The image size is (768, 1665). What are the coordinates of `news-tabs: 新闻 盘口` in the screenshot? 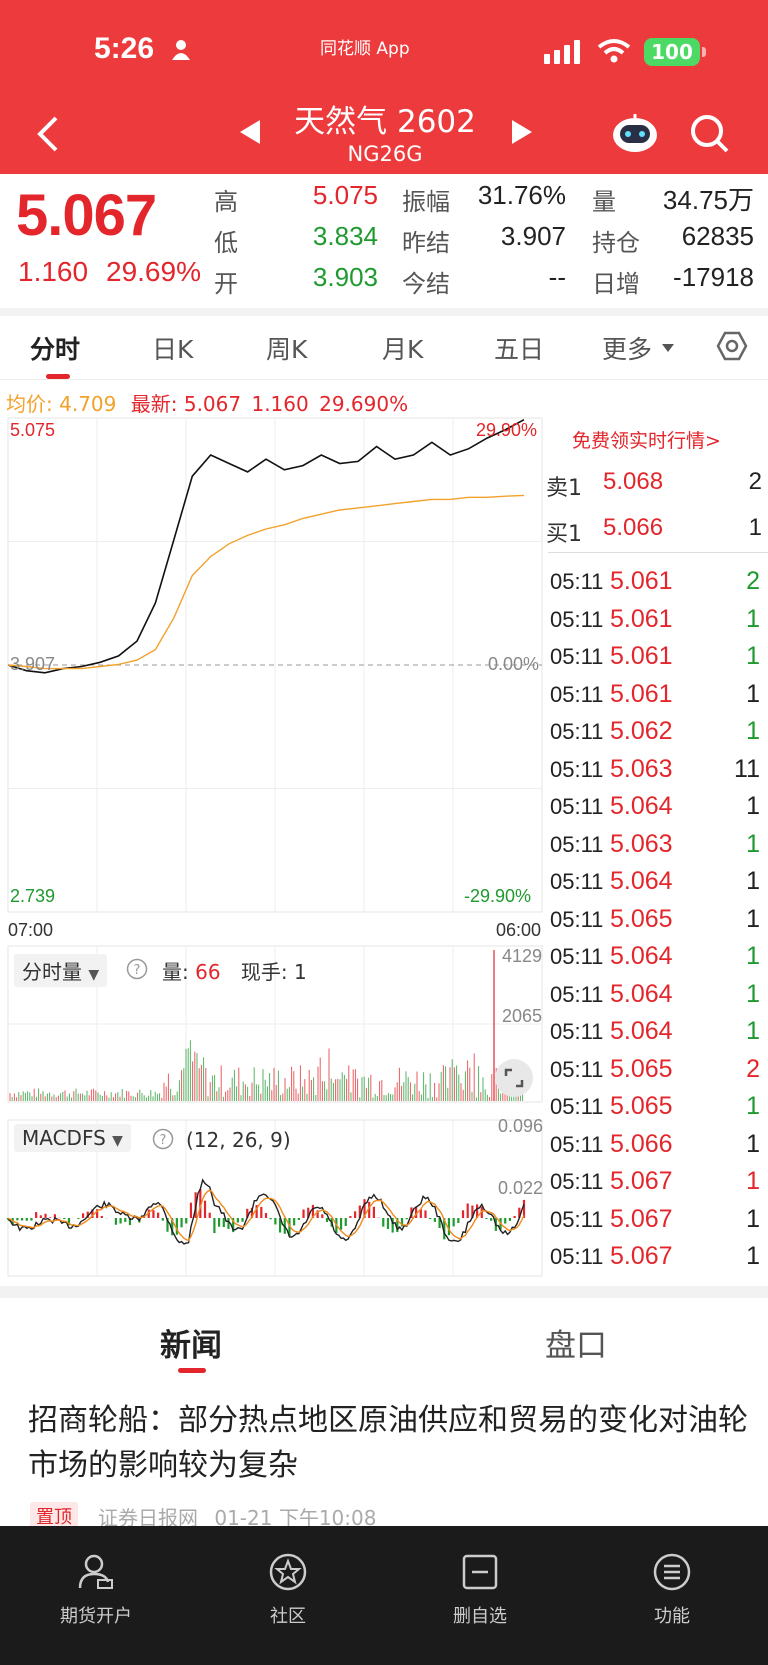 It's located at (384, 1337).